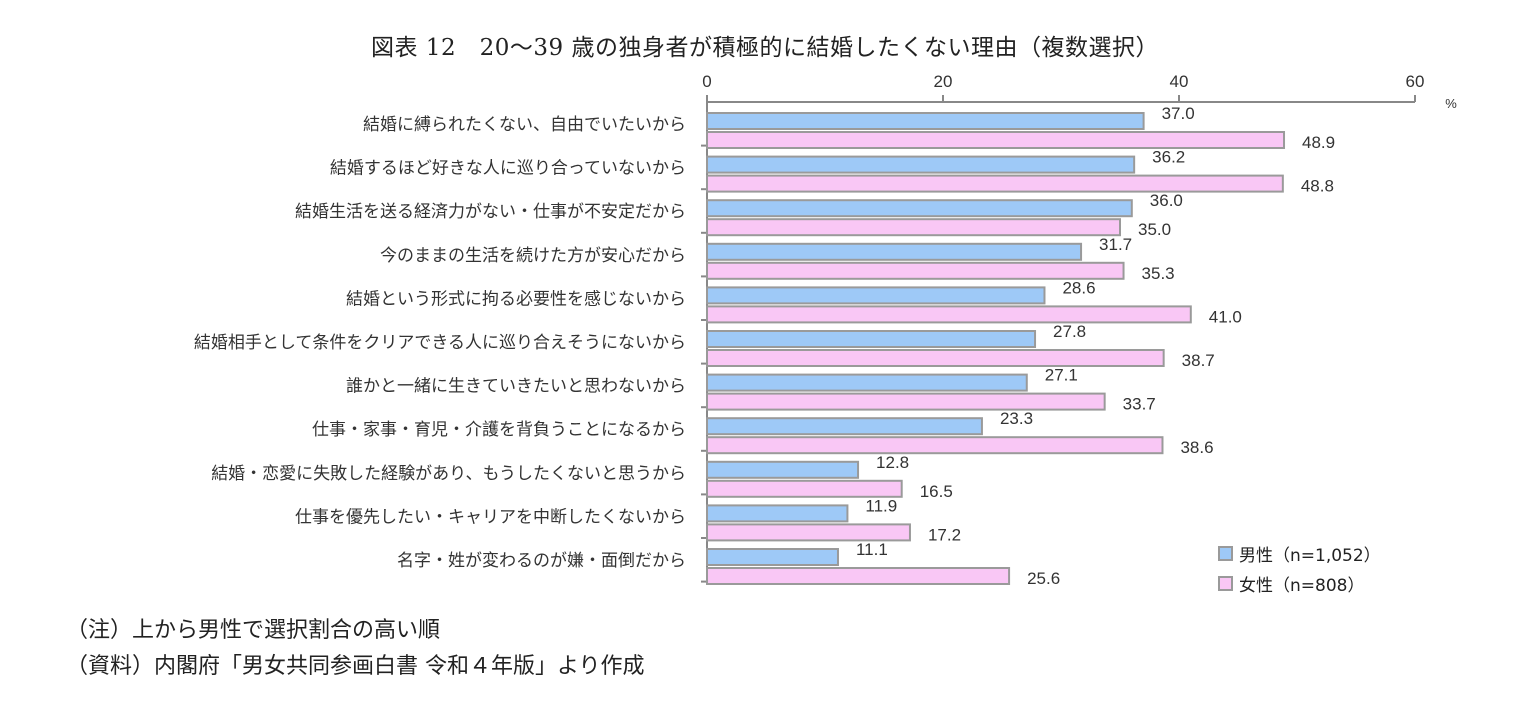 This screenshot has width=1530, height=706. What do you see at coordinates (516, 299) in the screenshot?
I see `category-label: 結婚という形式に拘る必要性を感じないから` at bounding box center [516, 299].